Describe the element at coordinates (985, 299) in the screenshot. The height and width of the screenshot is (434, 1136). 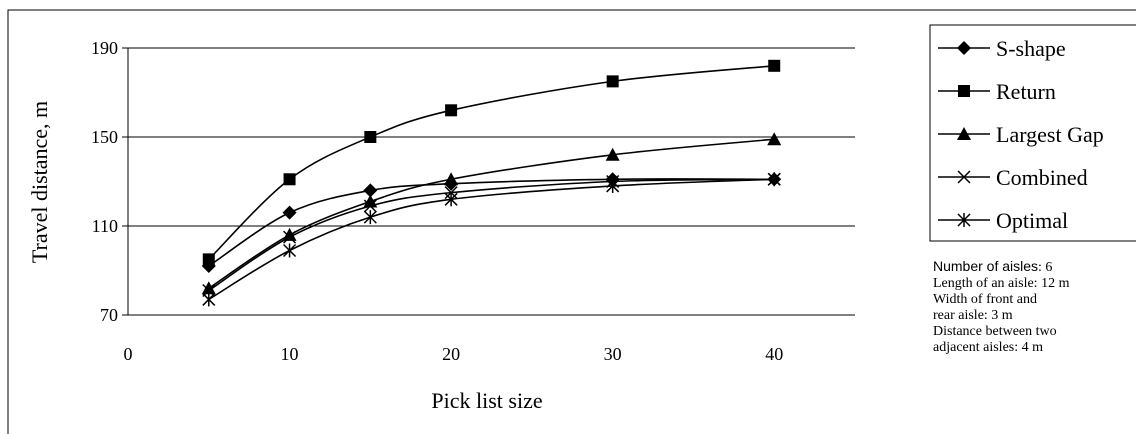
I see `note-line-width-1: Width of front and` at that location.